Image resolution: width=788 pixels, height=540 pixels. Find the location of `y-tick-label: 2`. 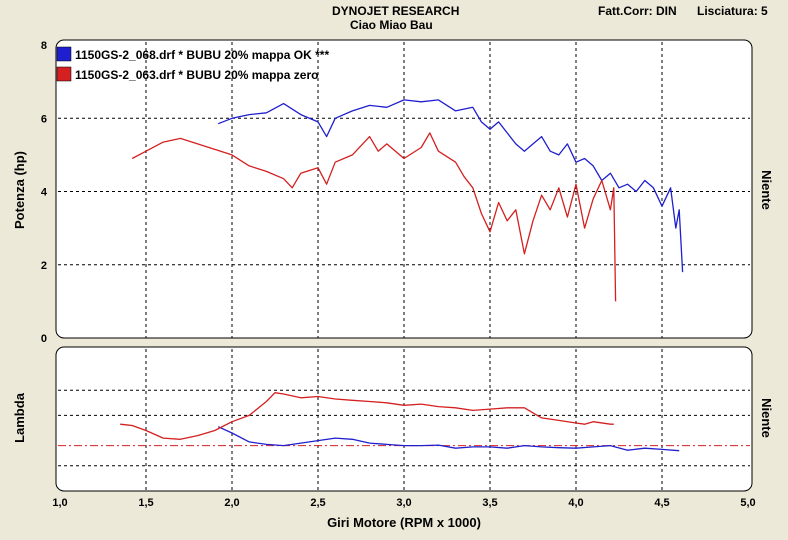

y-tick-label: 2 is located at coordinates (44, 266).